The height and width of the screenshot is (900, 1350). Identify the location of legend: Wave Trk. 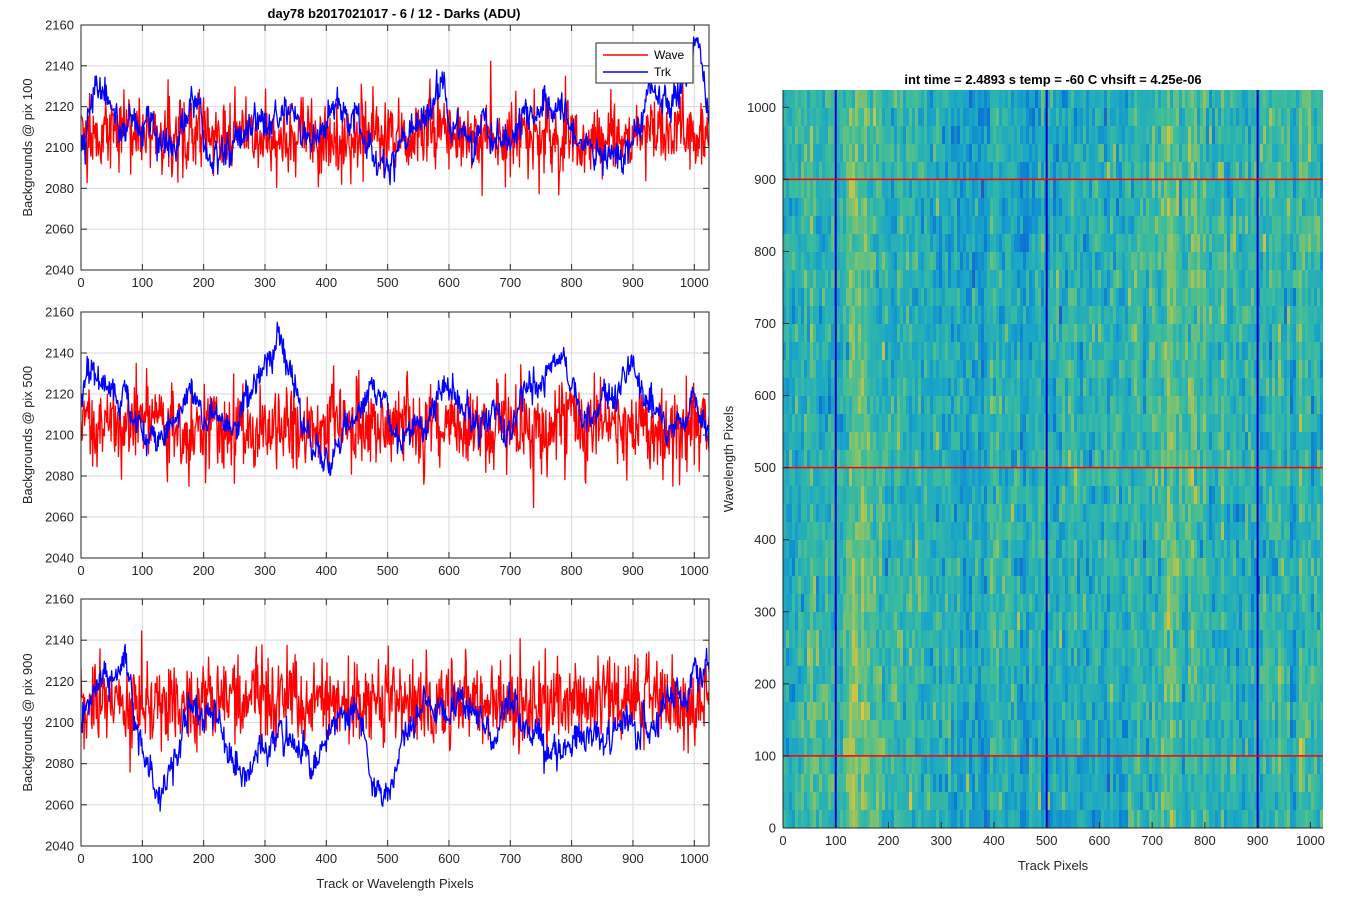
(644, 63).